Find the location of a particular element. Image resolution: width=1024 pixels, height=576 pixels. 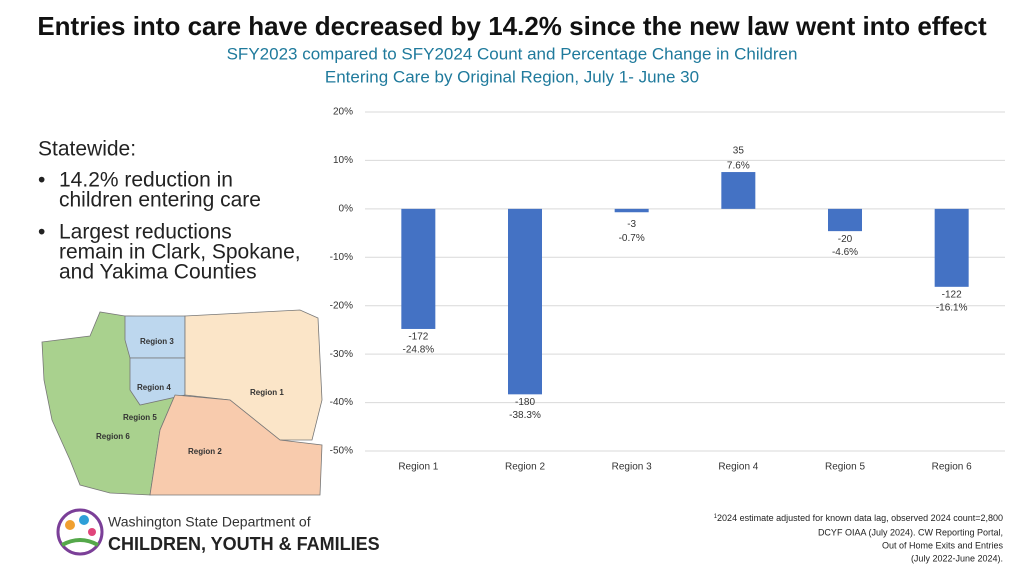

logo-line2: CHILDREN, YOUTH & FAMILIES is located at coordinates (244, 544).